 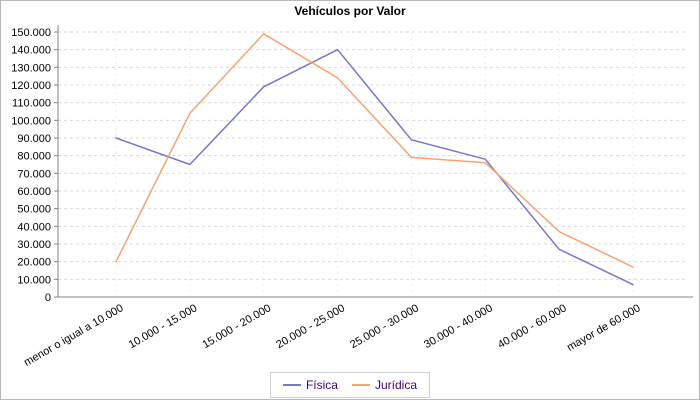 What do you see at coordinates (34, 192) in the screenshot?
I see `y-tick-label: 60.000` at bounding box center [34, 192].